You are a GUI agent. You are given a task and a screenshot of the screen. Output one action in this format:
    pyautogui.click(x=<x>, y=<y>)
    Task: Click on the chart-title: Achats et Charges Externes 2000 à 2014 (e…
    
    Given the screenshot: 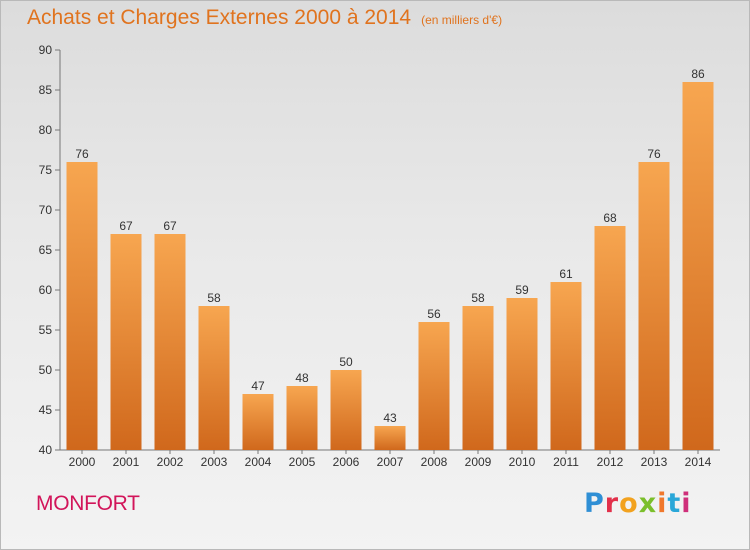 What is the action you would take?
    pyautogui.click(x=264, y=18)
    